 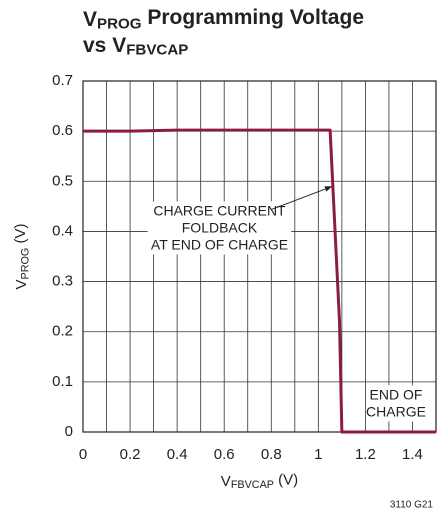 I want to click on chart-title: vs VFBVCAP, so click(x=135, y=46).